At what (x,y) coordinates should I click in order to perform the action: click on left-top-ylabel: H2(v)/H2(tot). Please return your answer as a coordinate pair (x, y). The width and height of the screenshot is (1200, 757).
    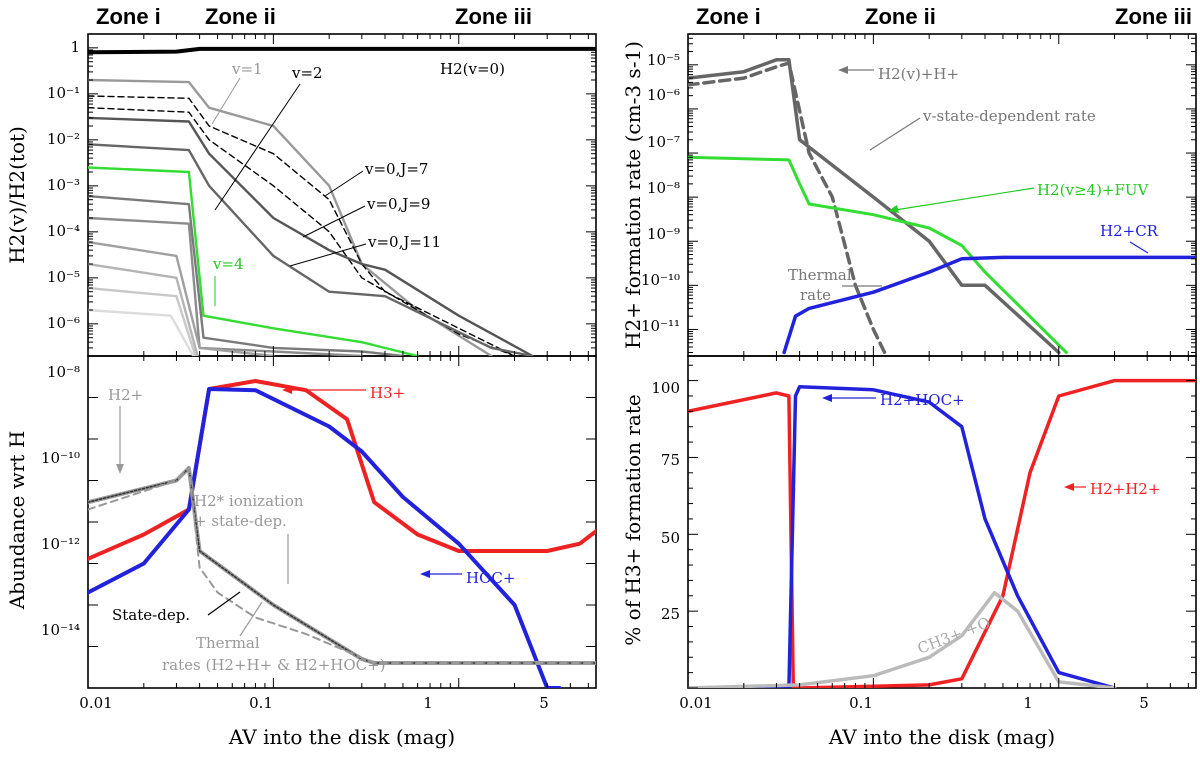
    Looking at the image, I should click on (17, 195).